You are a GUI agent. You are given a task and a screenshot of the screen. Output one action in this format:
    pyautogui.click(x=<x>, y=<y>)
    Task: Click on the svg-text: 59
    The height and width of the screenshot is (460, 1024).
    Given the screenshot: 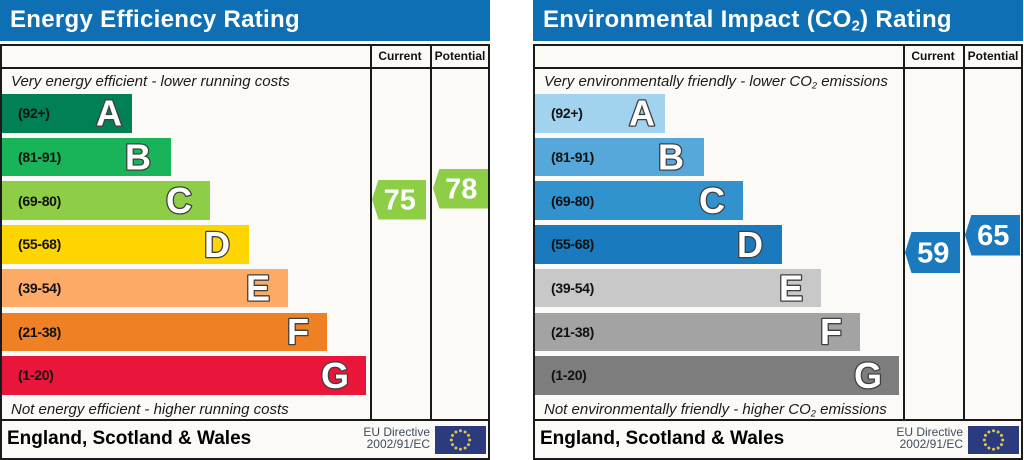 What is the action you would take?
    pyautogui.click(x=933, y=254)
    